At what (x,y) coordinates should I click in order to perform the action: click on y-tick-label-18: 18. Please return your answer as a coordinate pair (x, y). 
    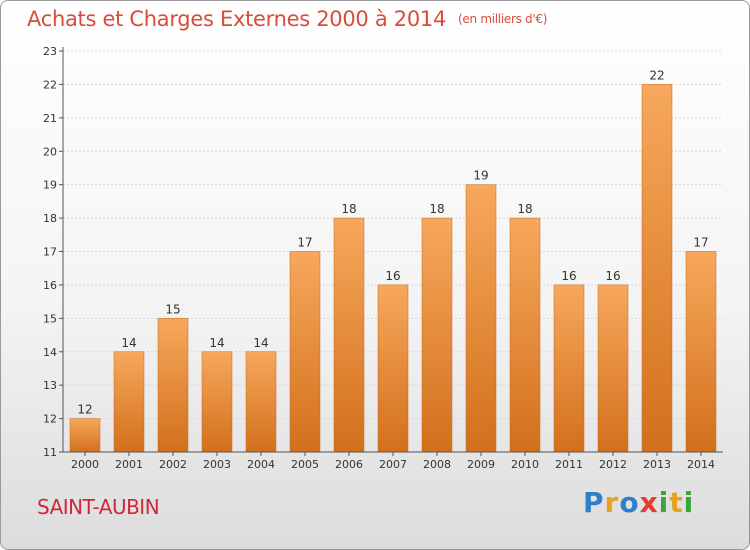
    Looking at the image, I should click on (50, 218).